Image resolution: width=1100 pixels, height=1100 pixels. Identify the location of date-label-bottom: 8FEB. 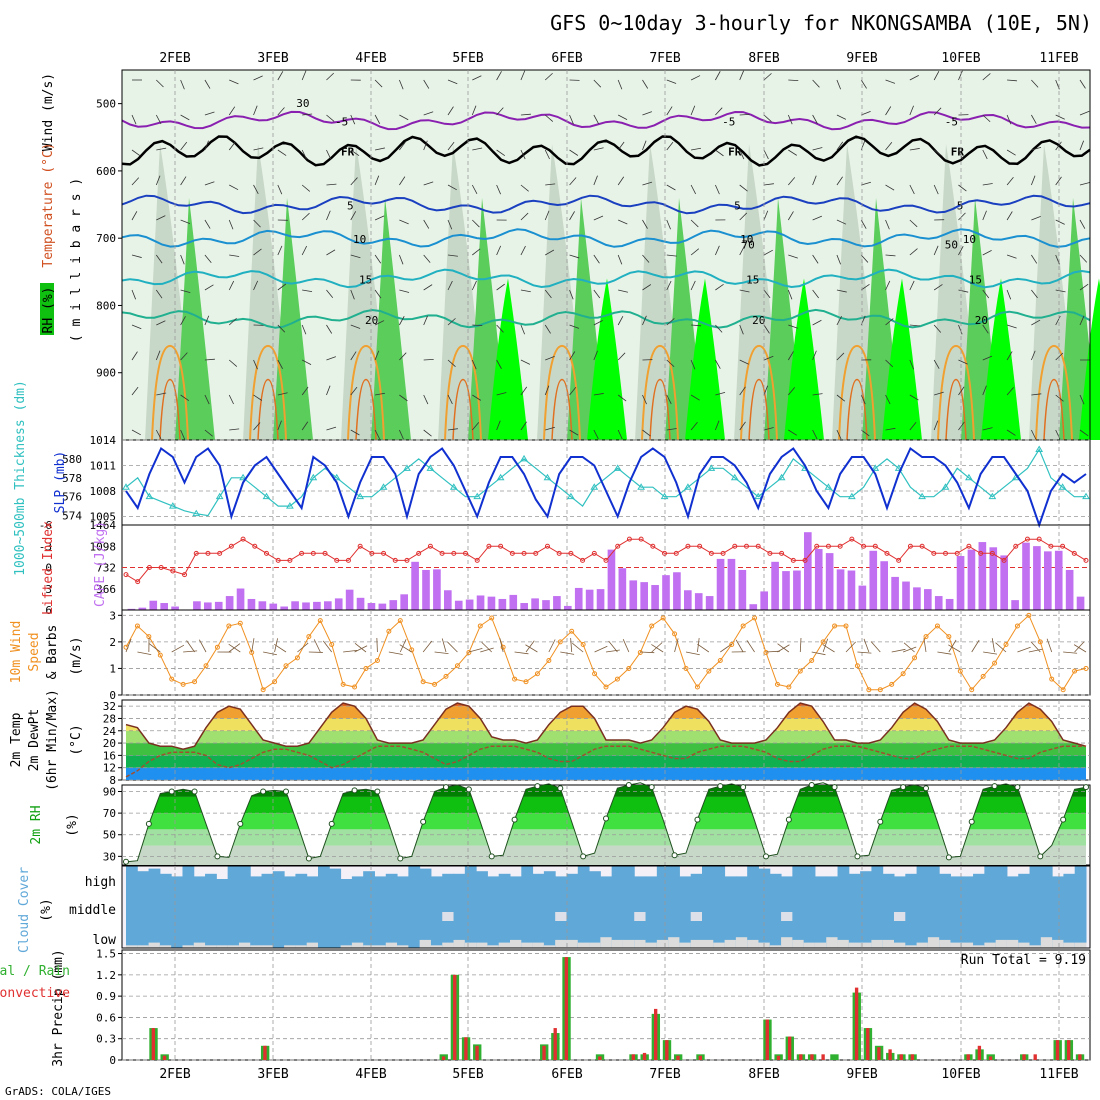
(763, 1074).